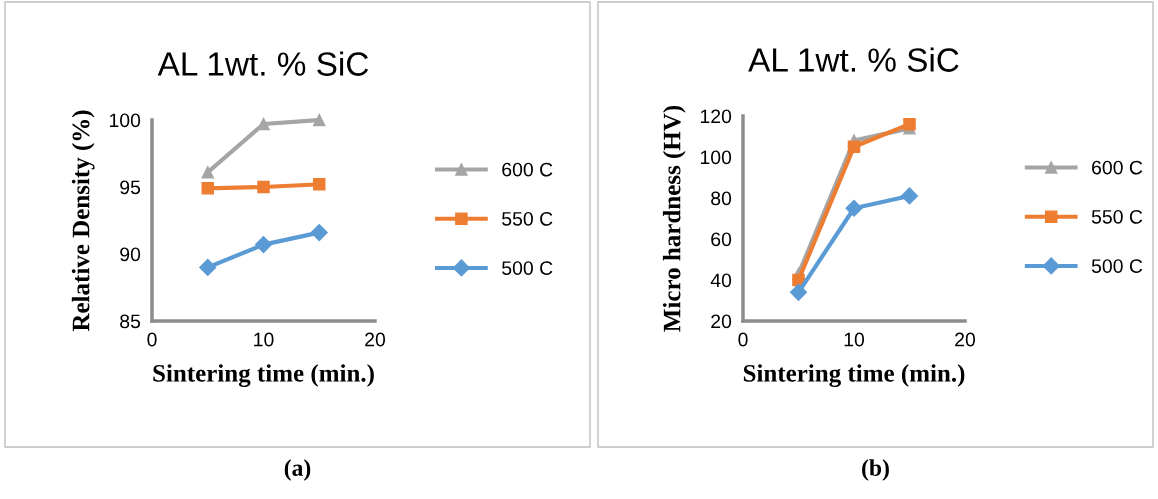 This screenshot has width=1158, height=499. I want to click on y-axis-title: Micro hardness (HV), so click(674, 218).